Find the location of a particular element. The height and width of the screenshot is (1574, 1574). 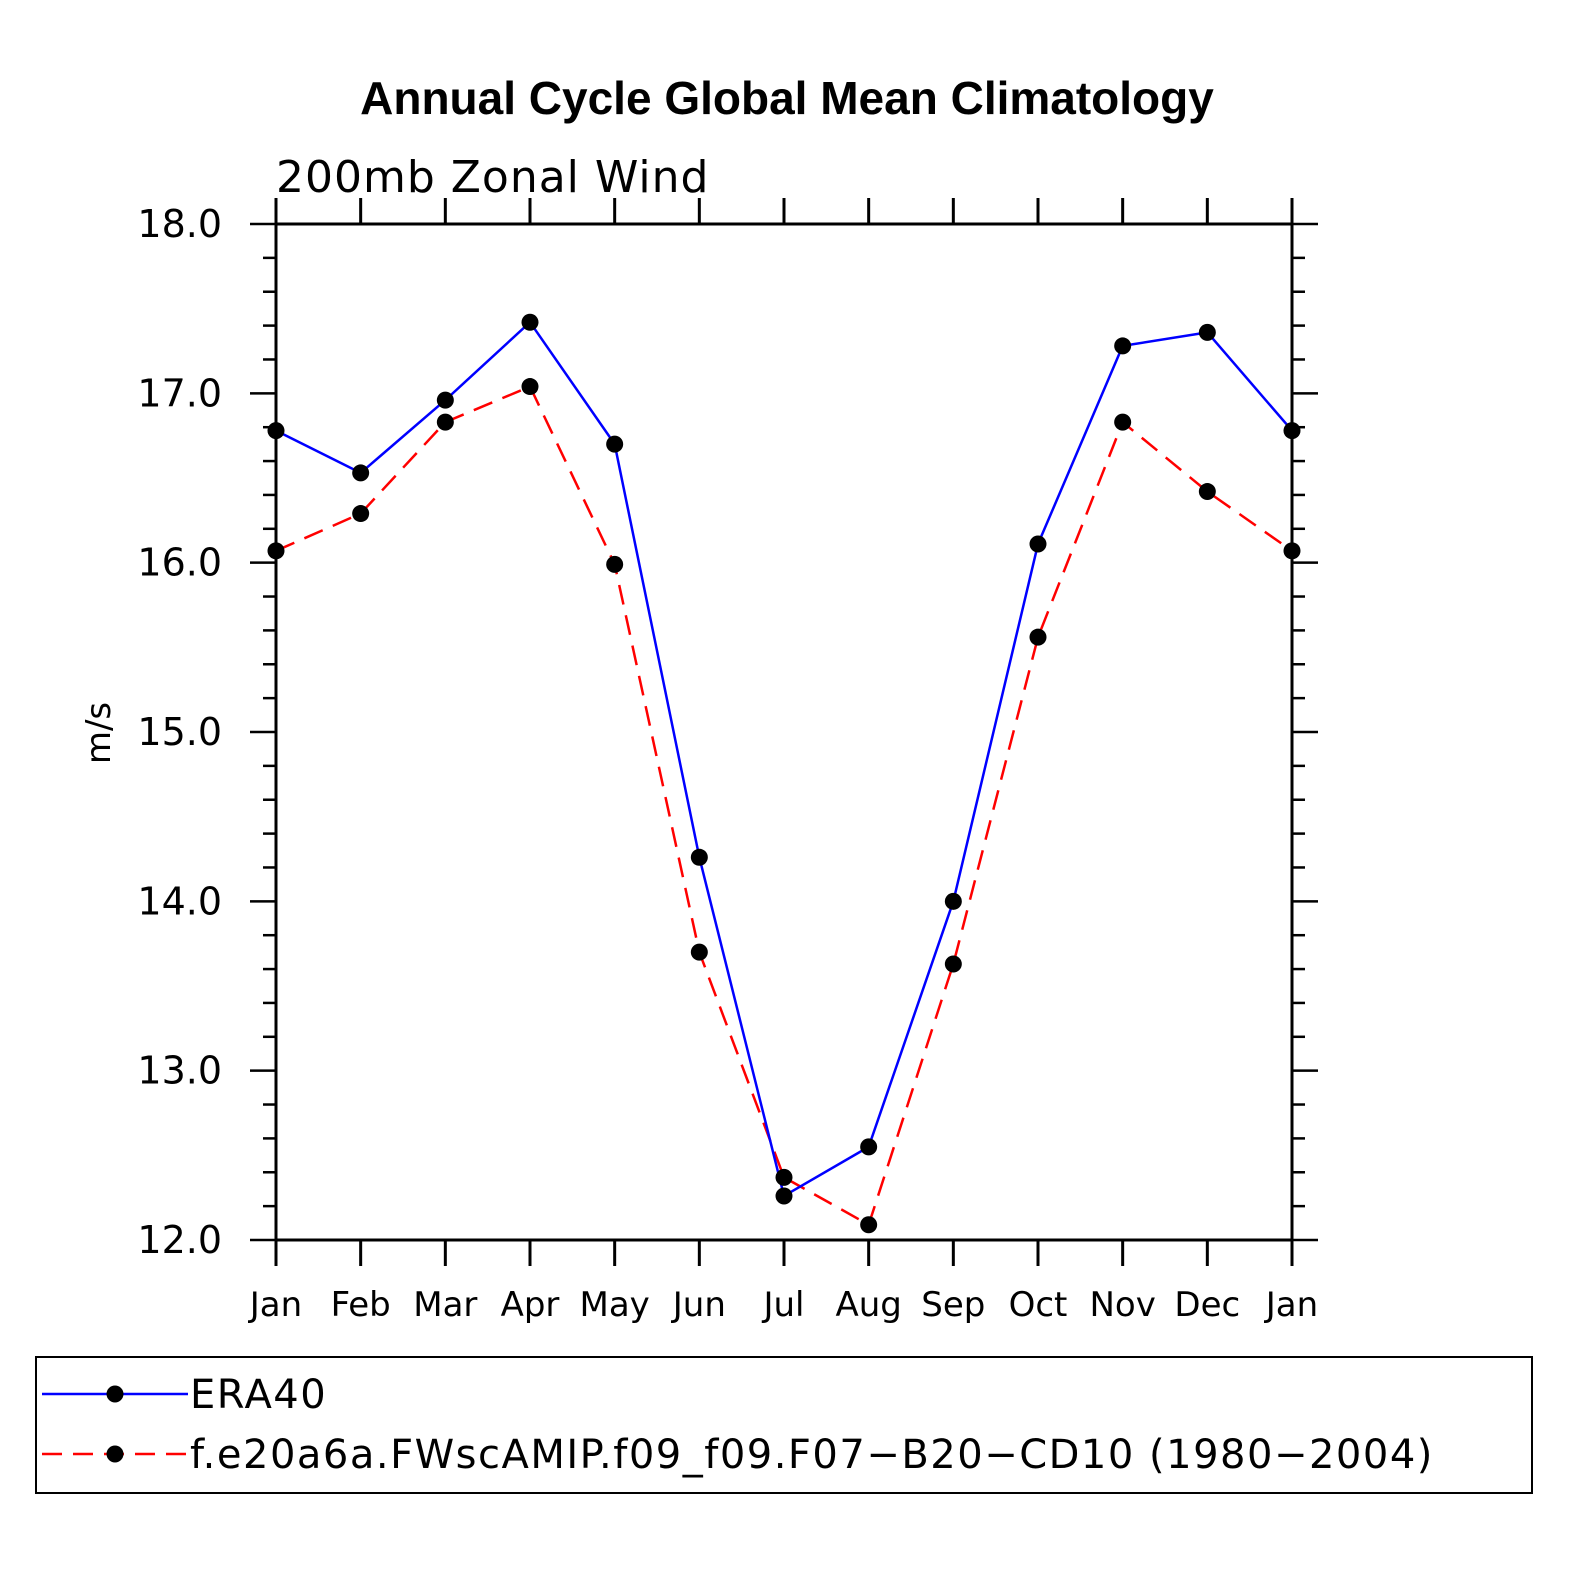

x-tick-label: Feb is located at coordinates (361, 1305).